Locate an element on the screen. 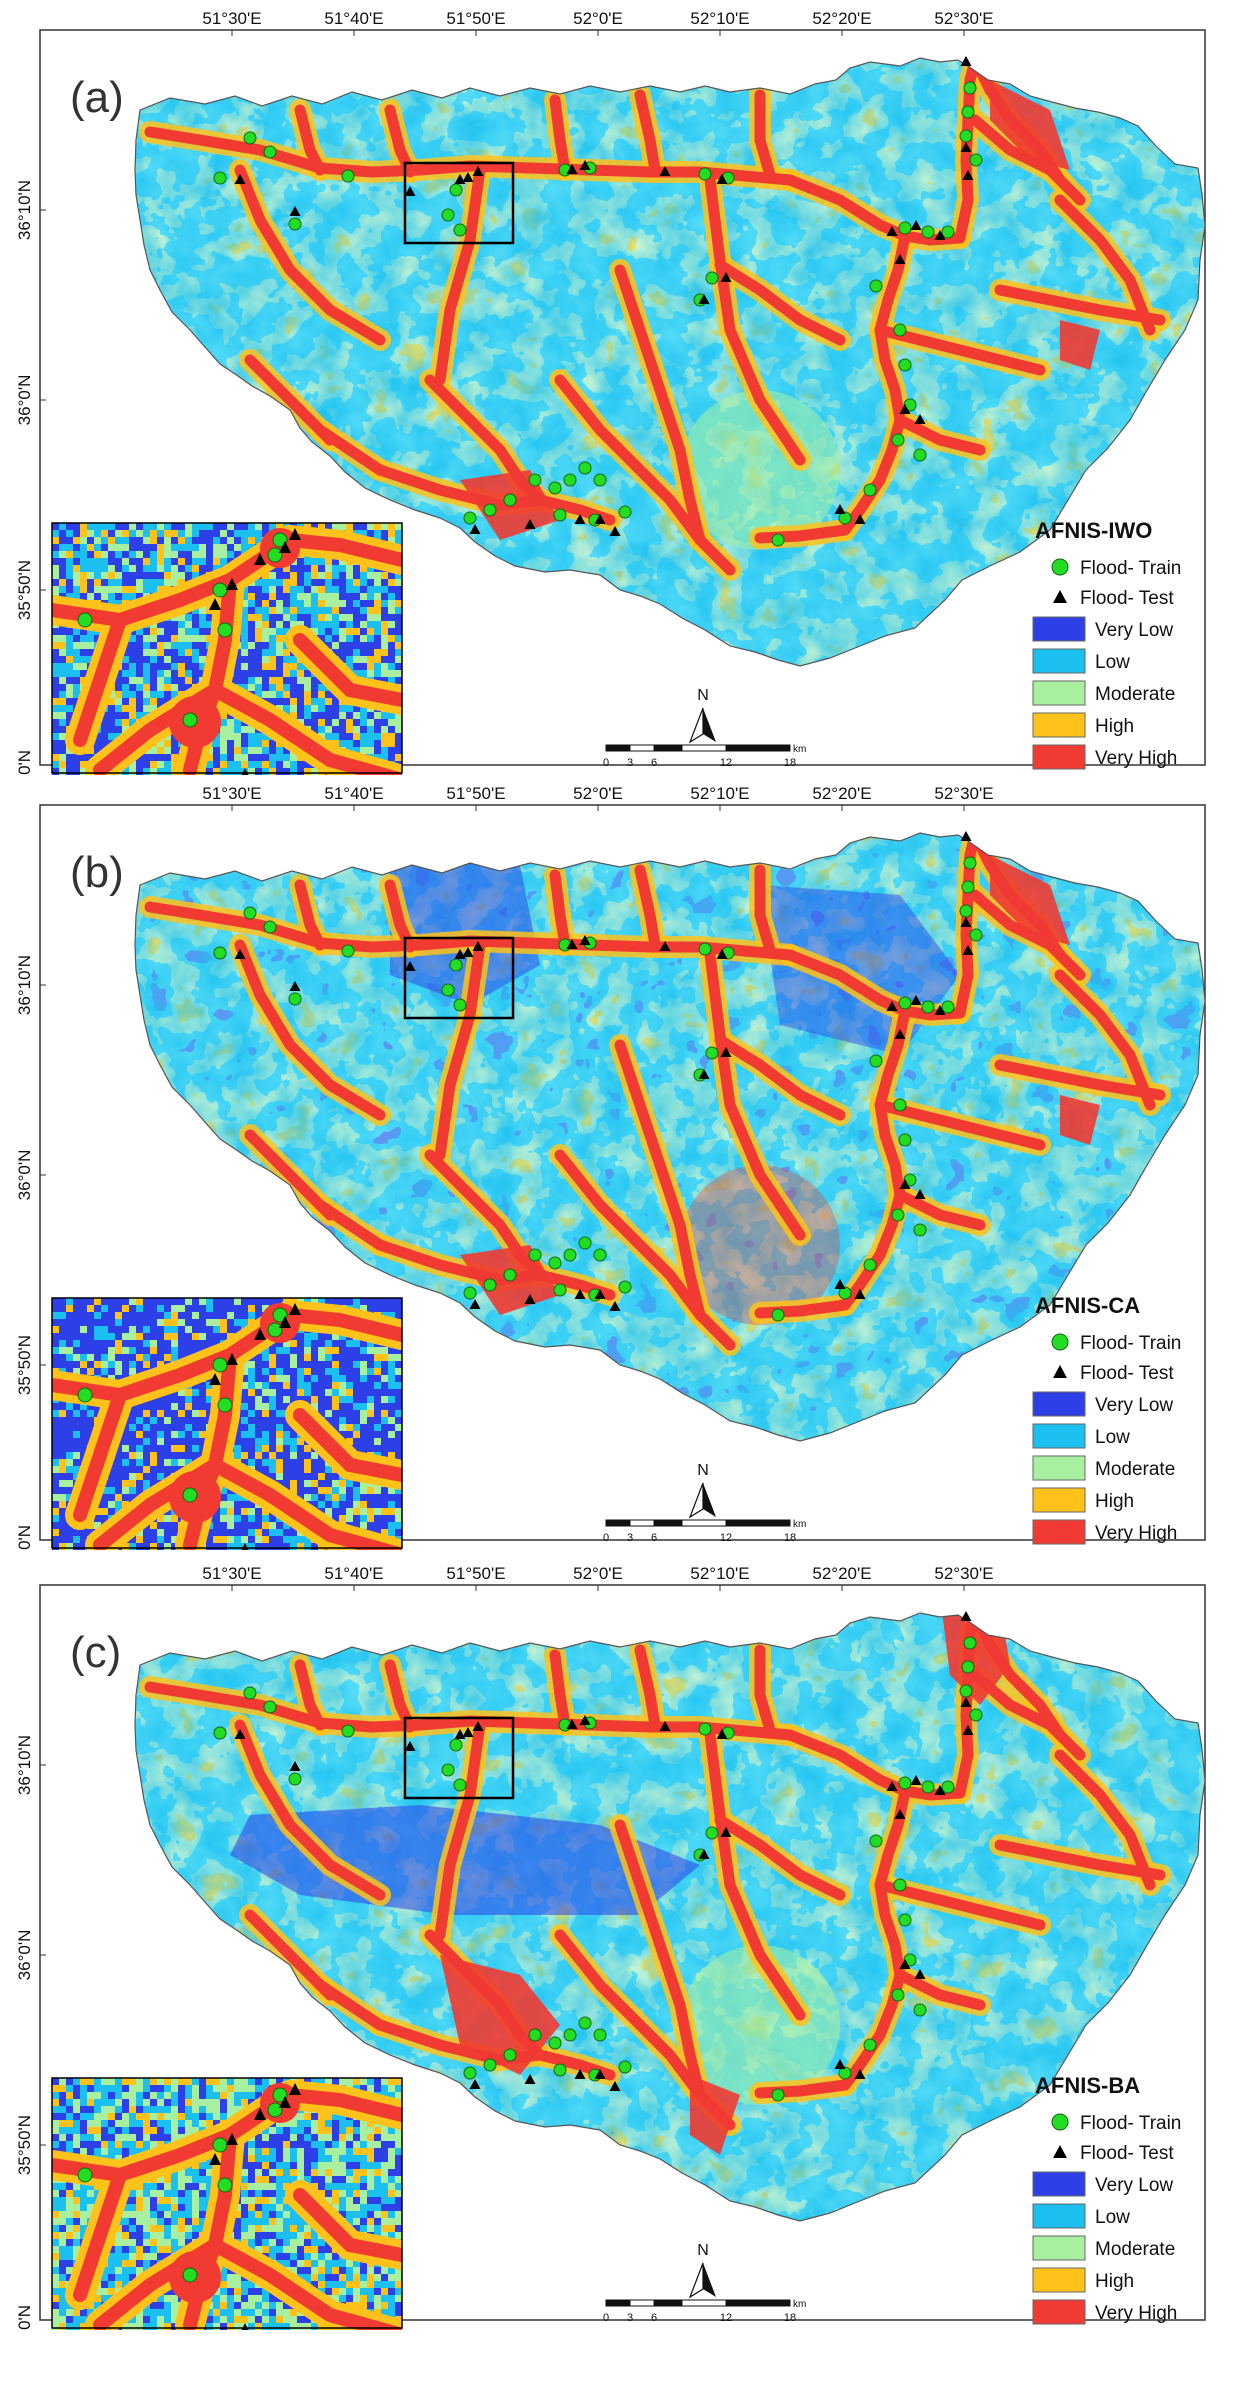  inset-map is located at coordinates (227, 2204).